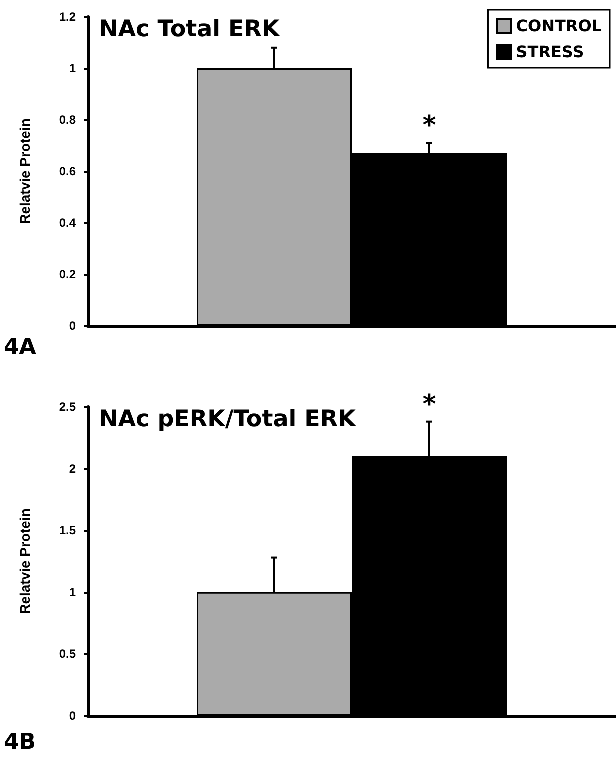 The height and width of the screenshot is (764, 616). What do you see at coordinates (67, 531) in the screenshot?
I see `y-tick-label: 1.5` at bounding box center [67, 531].